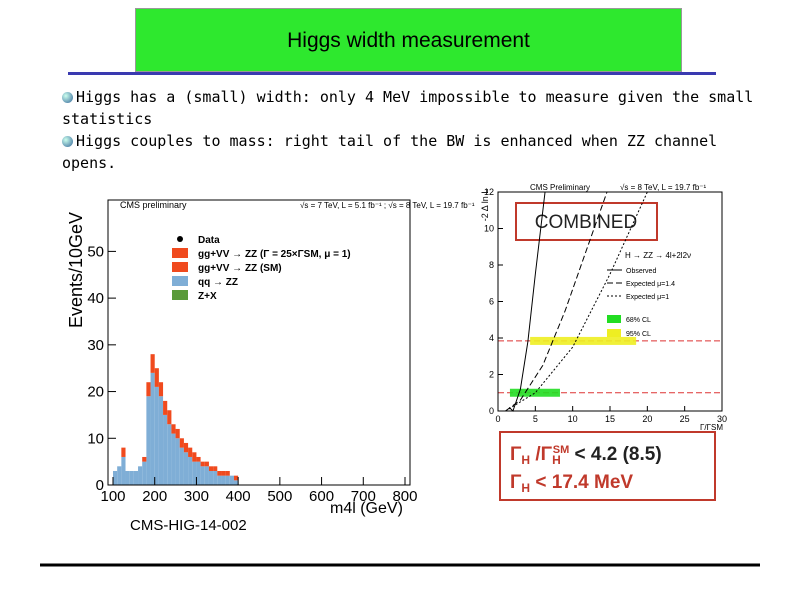  I want to click on result-part: < 4.2 (8.5), so click(615, 454).